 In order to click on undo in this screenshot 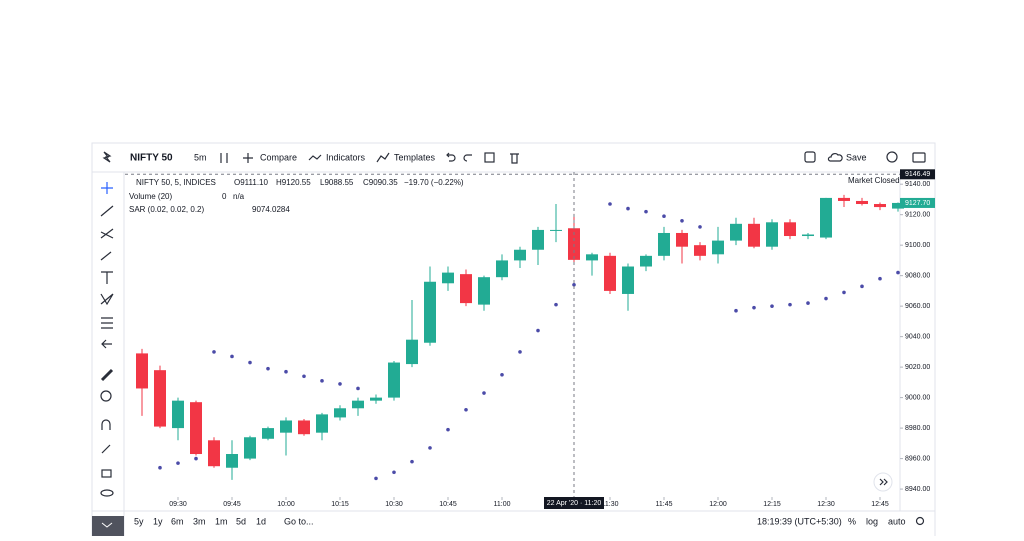, I will do `click(451, 157)`.